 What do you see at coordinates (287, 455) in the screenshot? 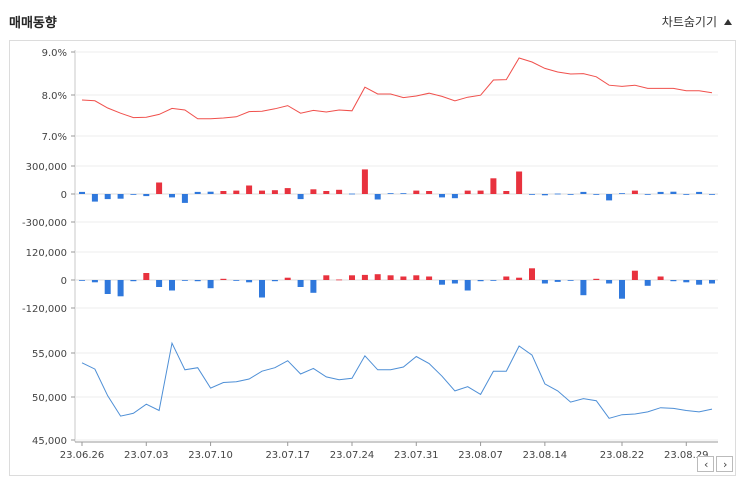
I see `x-tick-label: 23.07.17` at bounding box center [287, 455].